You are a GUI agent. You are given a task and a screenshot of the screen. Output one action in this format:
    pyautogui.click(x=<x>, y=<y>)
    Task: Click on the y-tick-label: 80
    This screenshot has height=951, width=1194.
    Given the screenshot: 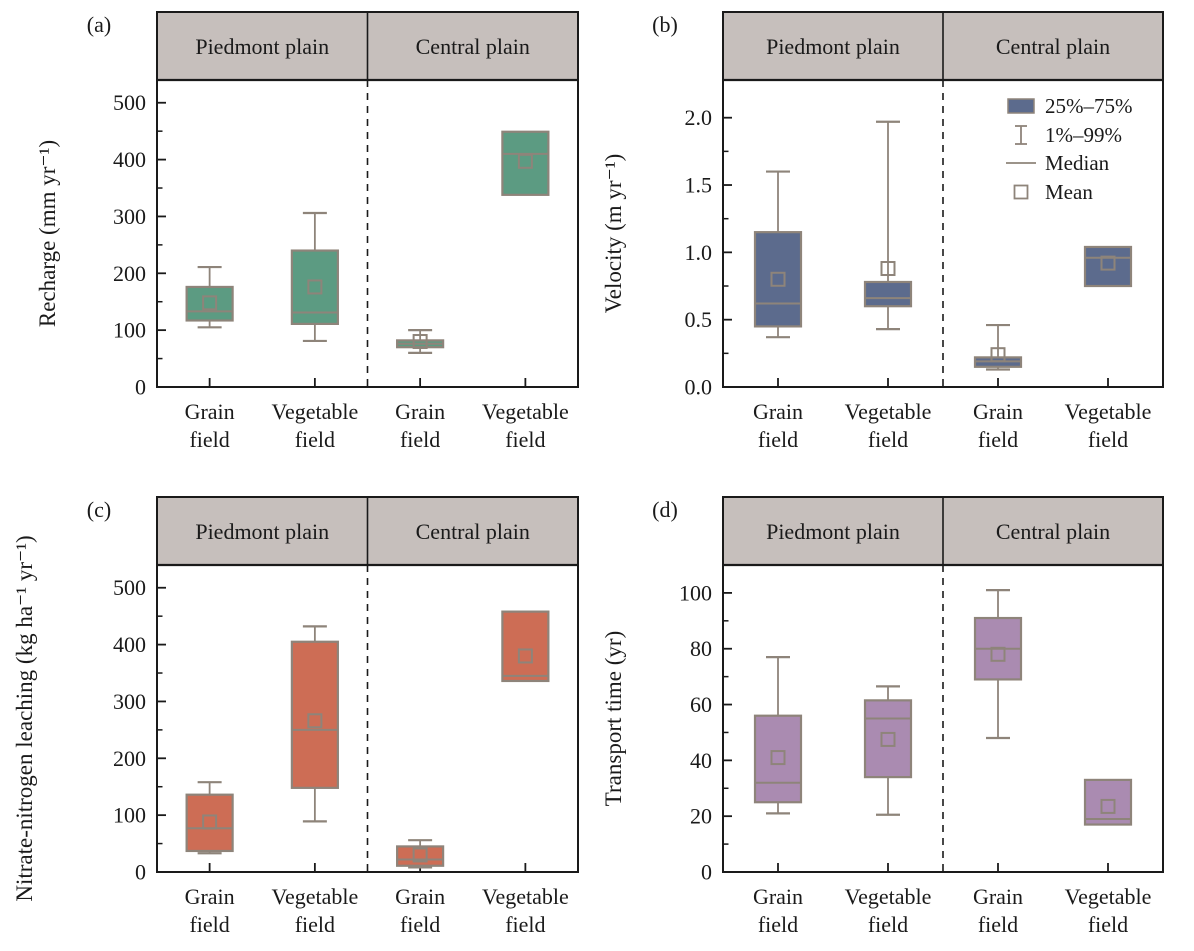 What is the action you would take?
    pyautogui.click(x=701, y=648)
    